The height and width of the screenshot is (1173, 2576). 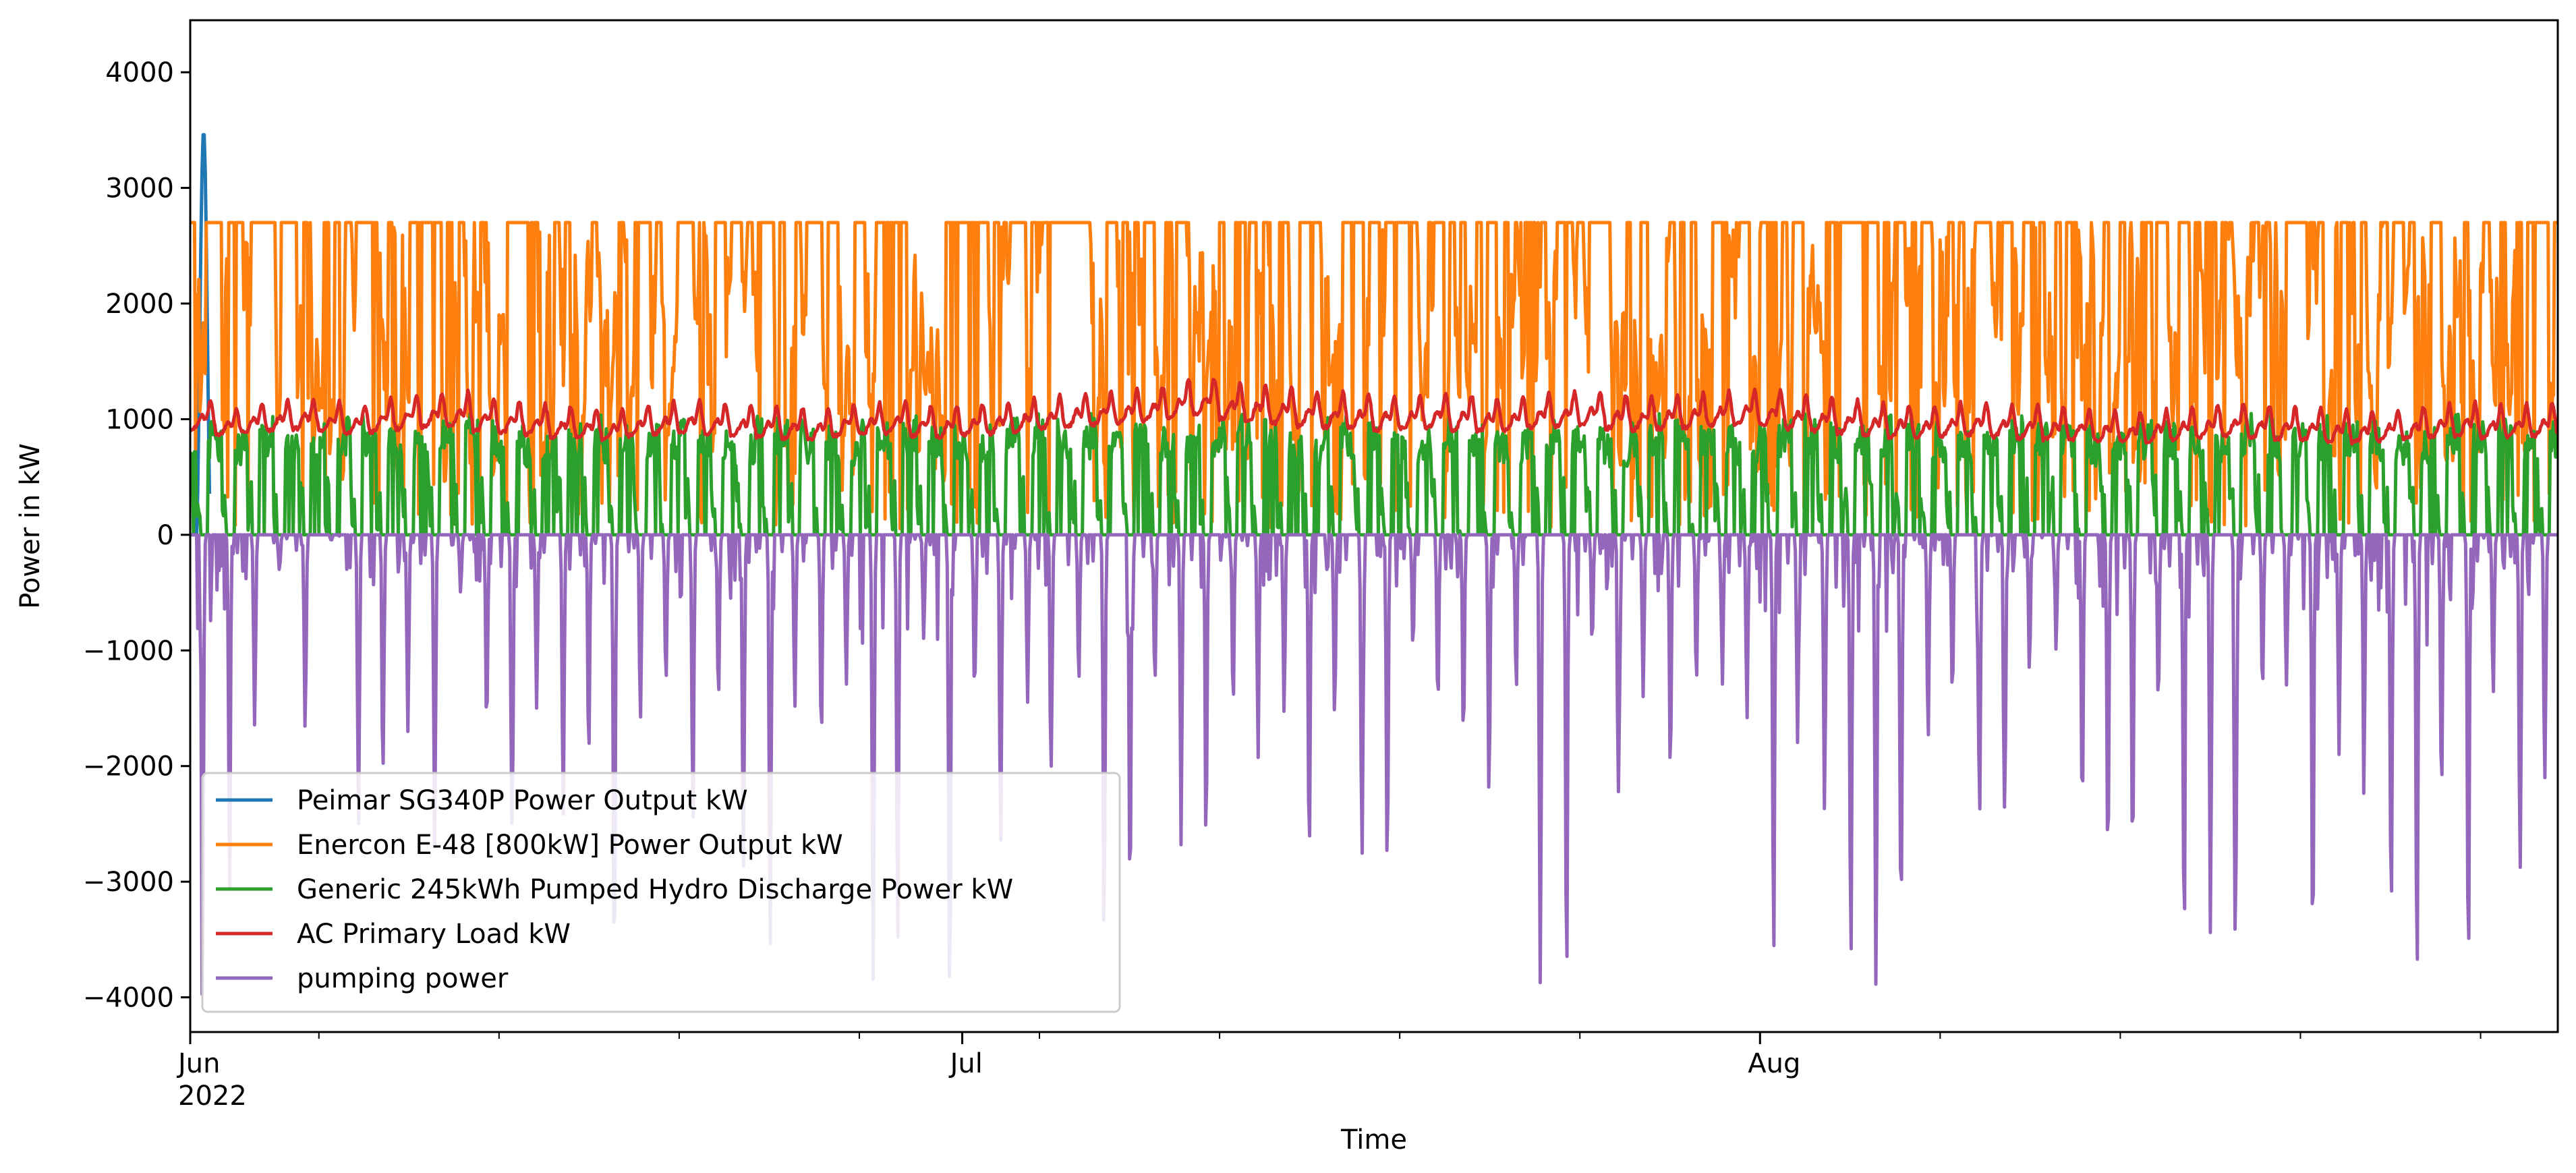 I want to click on x-tick-label: Jun, so click(x=198, y=1063).